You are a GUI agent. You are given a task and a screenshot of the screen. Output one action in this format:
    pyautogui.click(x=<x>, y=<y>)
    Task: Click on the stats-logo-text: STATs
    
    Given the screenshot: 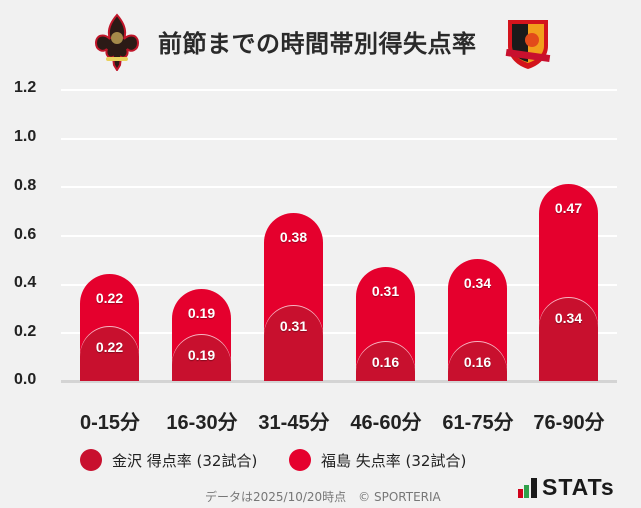 What is the action you would take?
    pyautogui.click(x=578, y=487)
    